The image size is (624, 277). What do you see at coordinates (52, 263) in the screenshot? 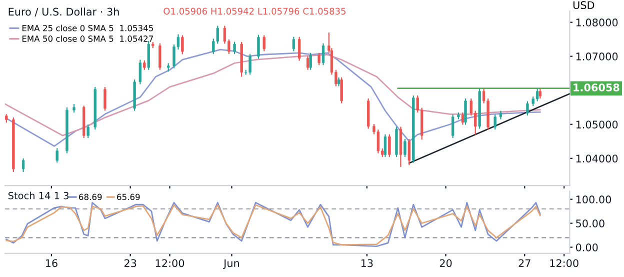
I see `x-tick-label: 16` at bounding box center [52, 263].